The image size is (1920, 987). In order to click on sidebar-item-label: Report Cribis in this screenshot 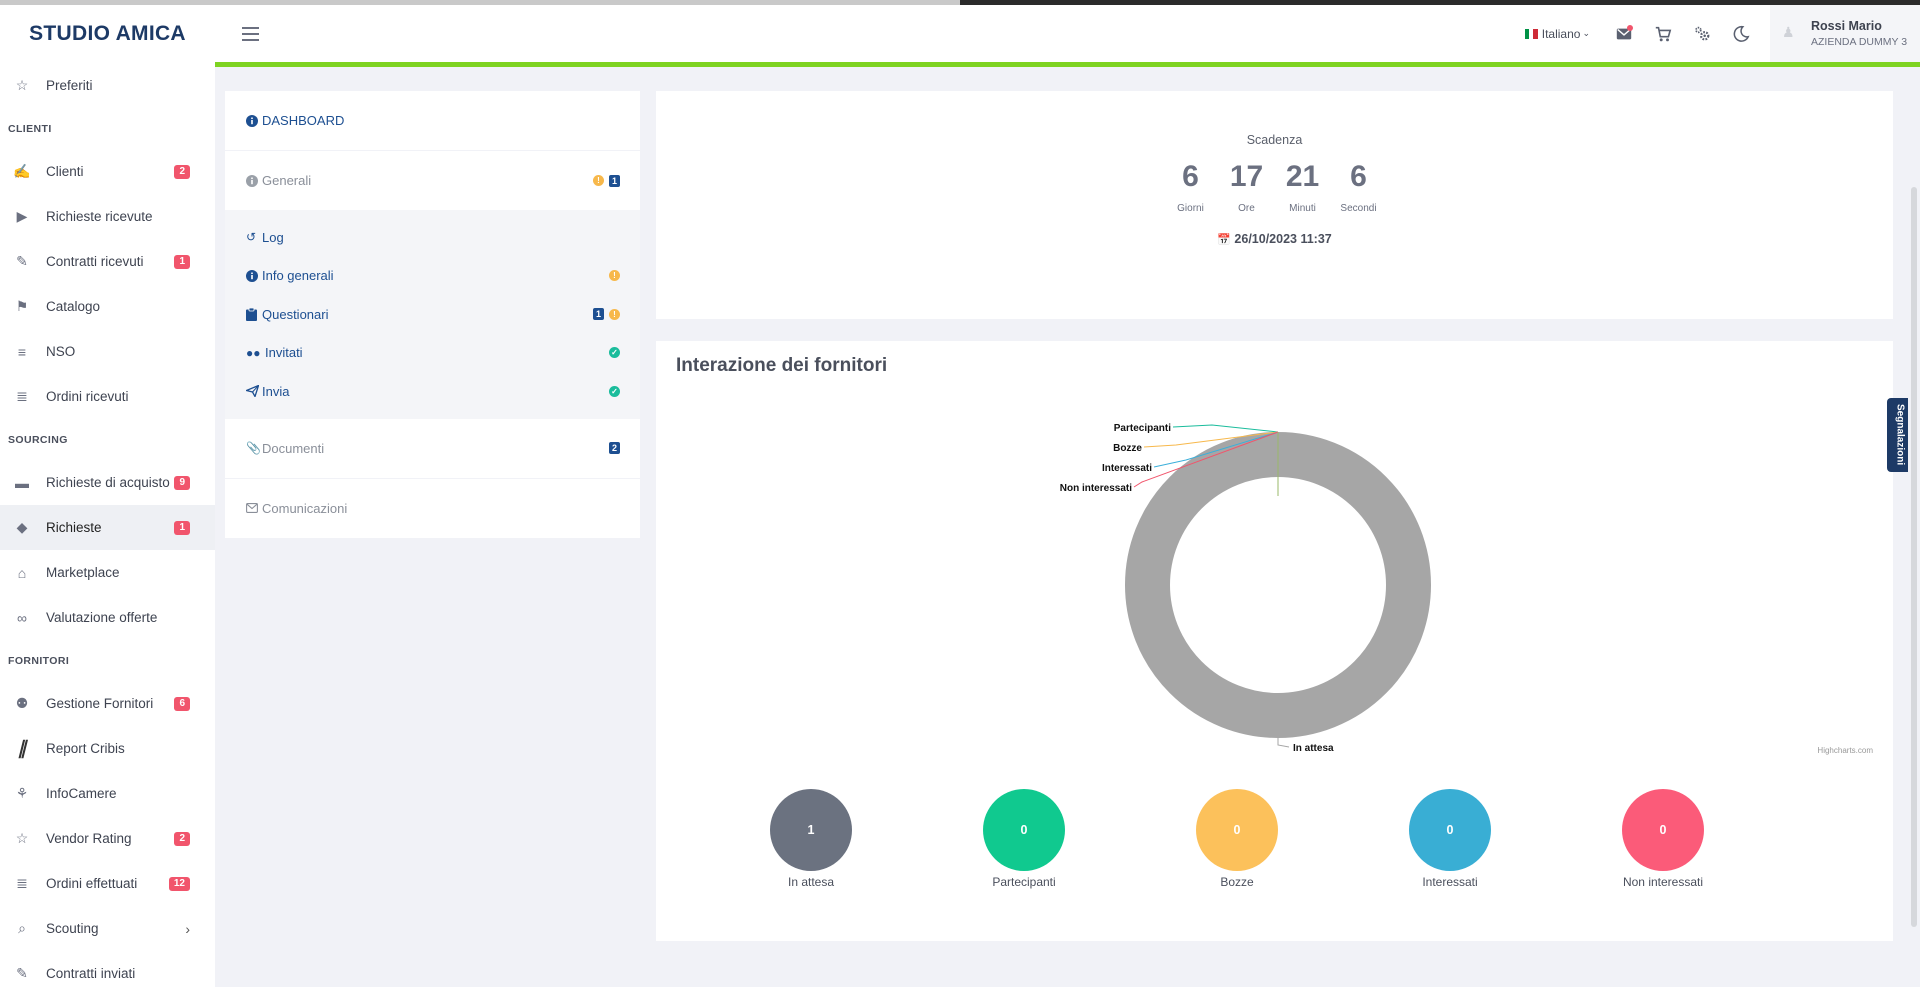, I will do `click(85, 748)`.